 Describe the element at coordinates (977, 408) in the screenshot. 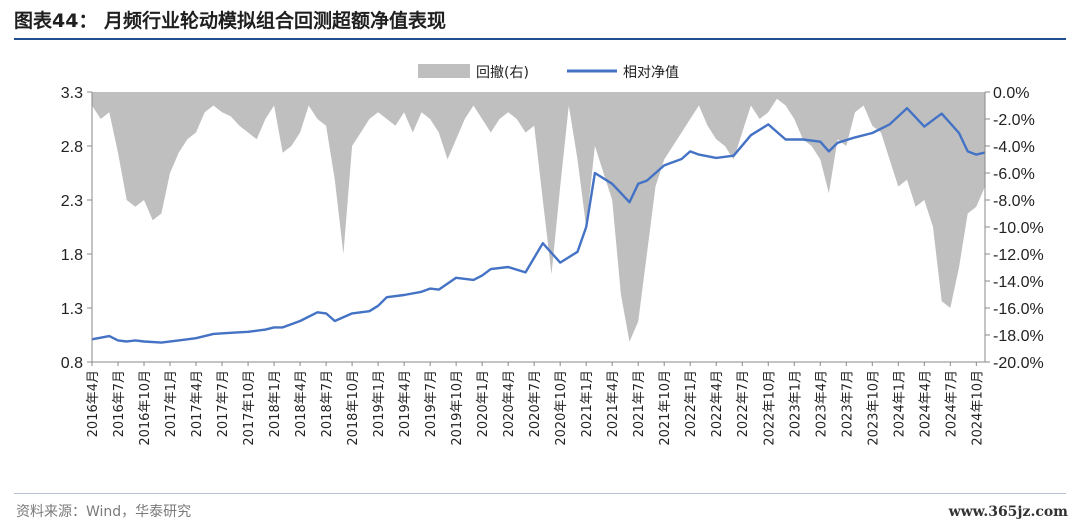

I see `x-tick-label: 2024年10月` at that location.